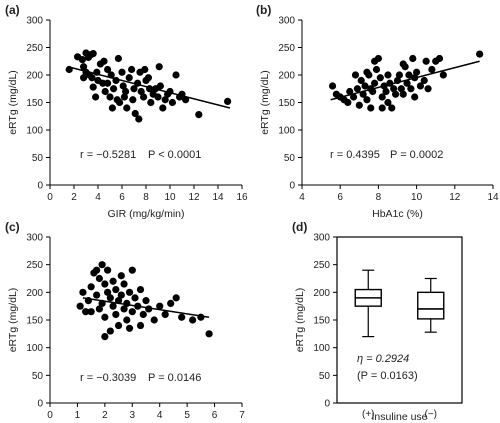 The width and height of the screenshot is (500, 423). I want to click on stat-r: r = −0.5281, so click(108, 155).